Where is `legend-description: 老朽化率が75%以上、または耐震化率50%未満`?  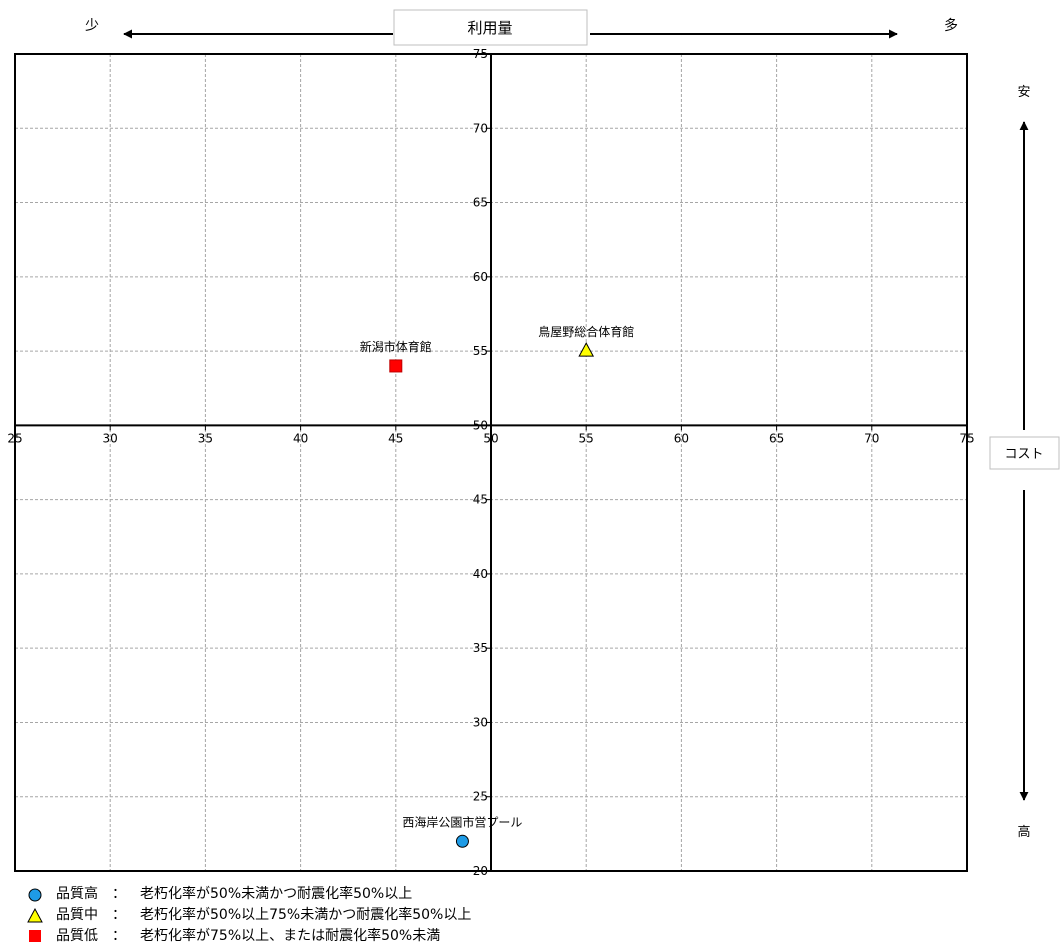
legend-description: 老朽化率が75%以上、または耐震化率50%未満 is located at coordinates (290, 936).